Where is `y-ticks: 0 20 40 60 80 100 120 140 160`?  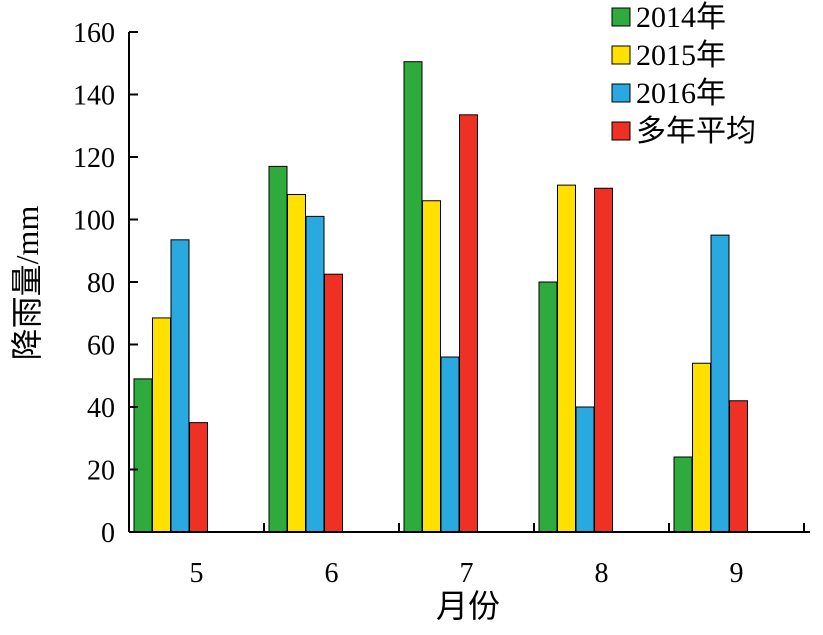
y-ticks: 0 20 40 60 80 100 120 140 160 is located at coordinates (105, 283).